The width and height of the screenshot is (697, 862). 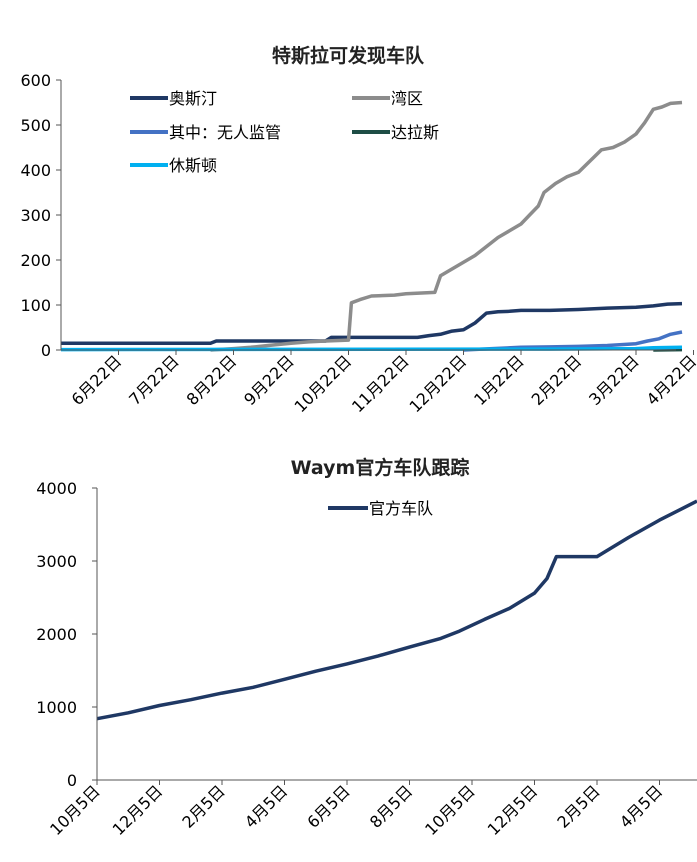 What do you see at coordinates (401, 508) in the screenshot?
I see `legend-label: 官方车队` at bounding box center [401, 508].